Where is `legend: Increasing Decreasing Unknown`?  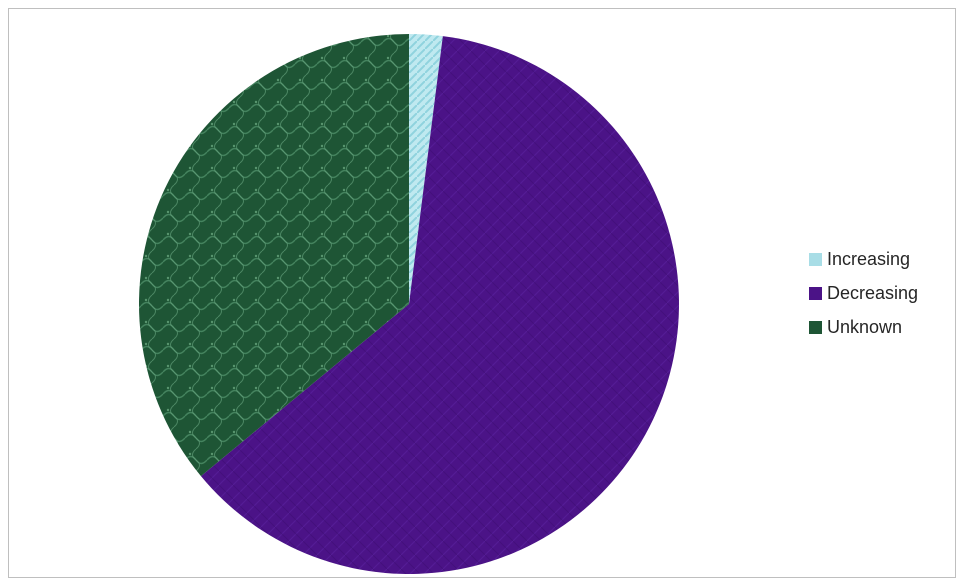 legend: Increasing Decreasing Unknown is located at coordinates (863, 297).